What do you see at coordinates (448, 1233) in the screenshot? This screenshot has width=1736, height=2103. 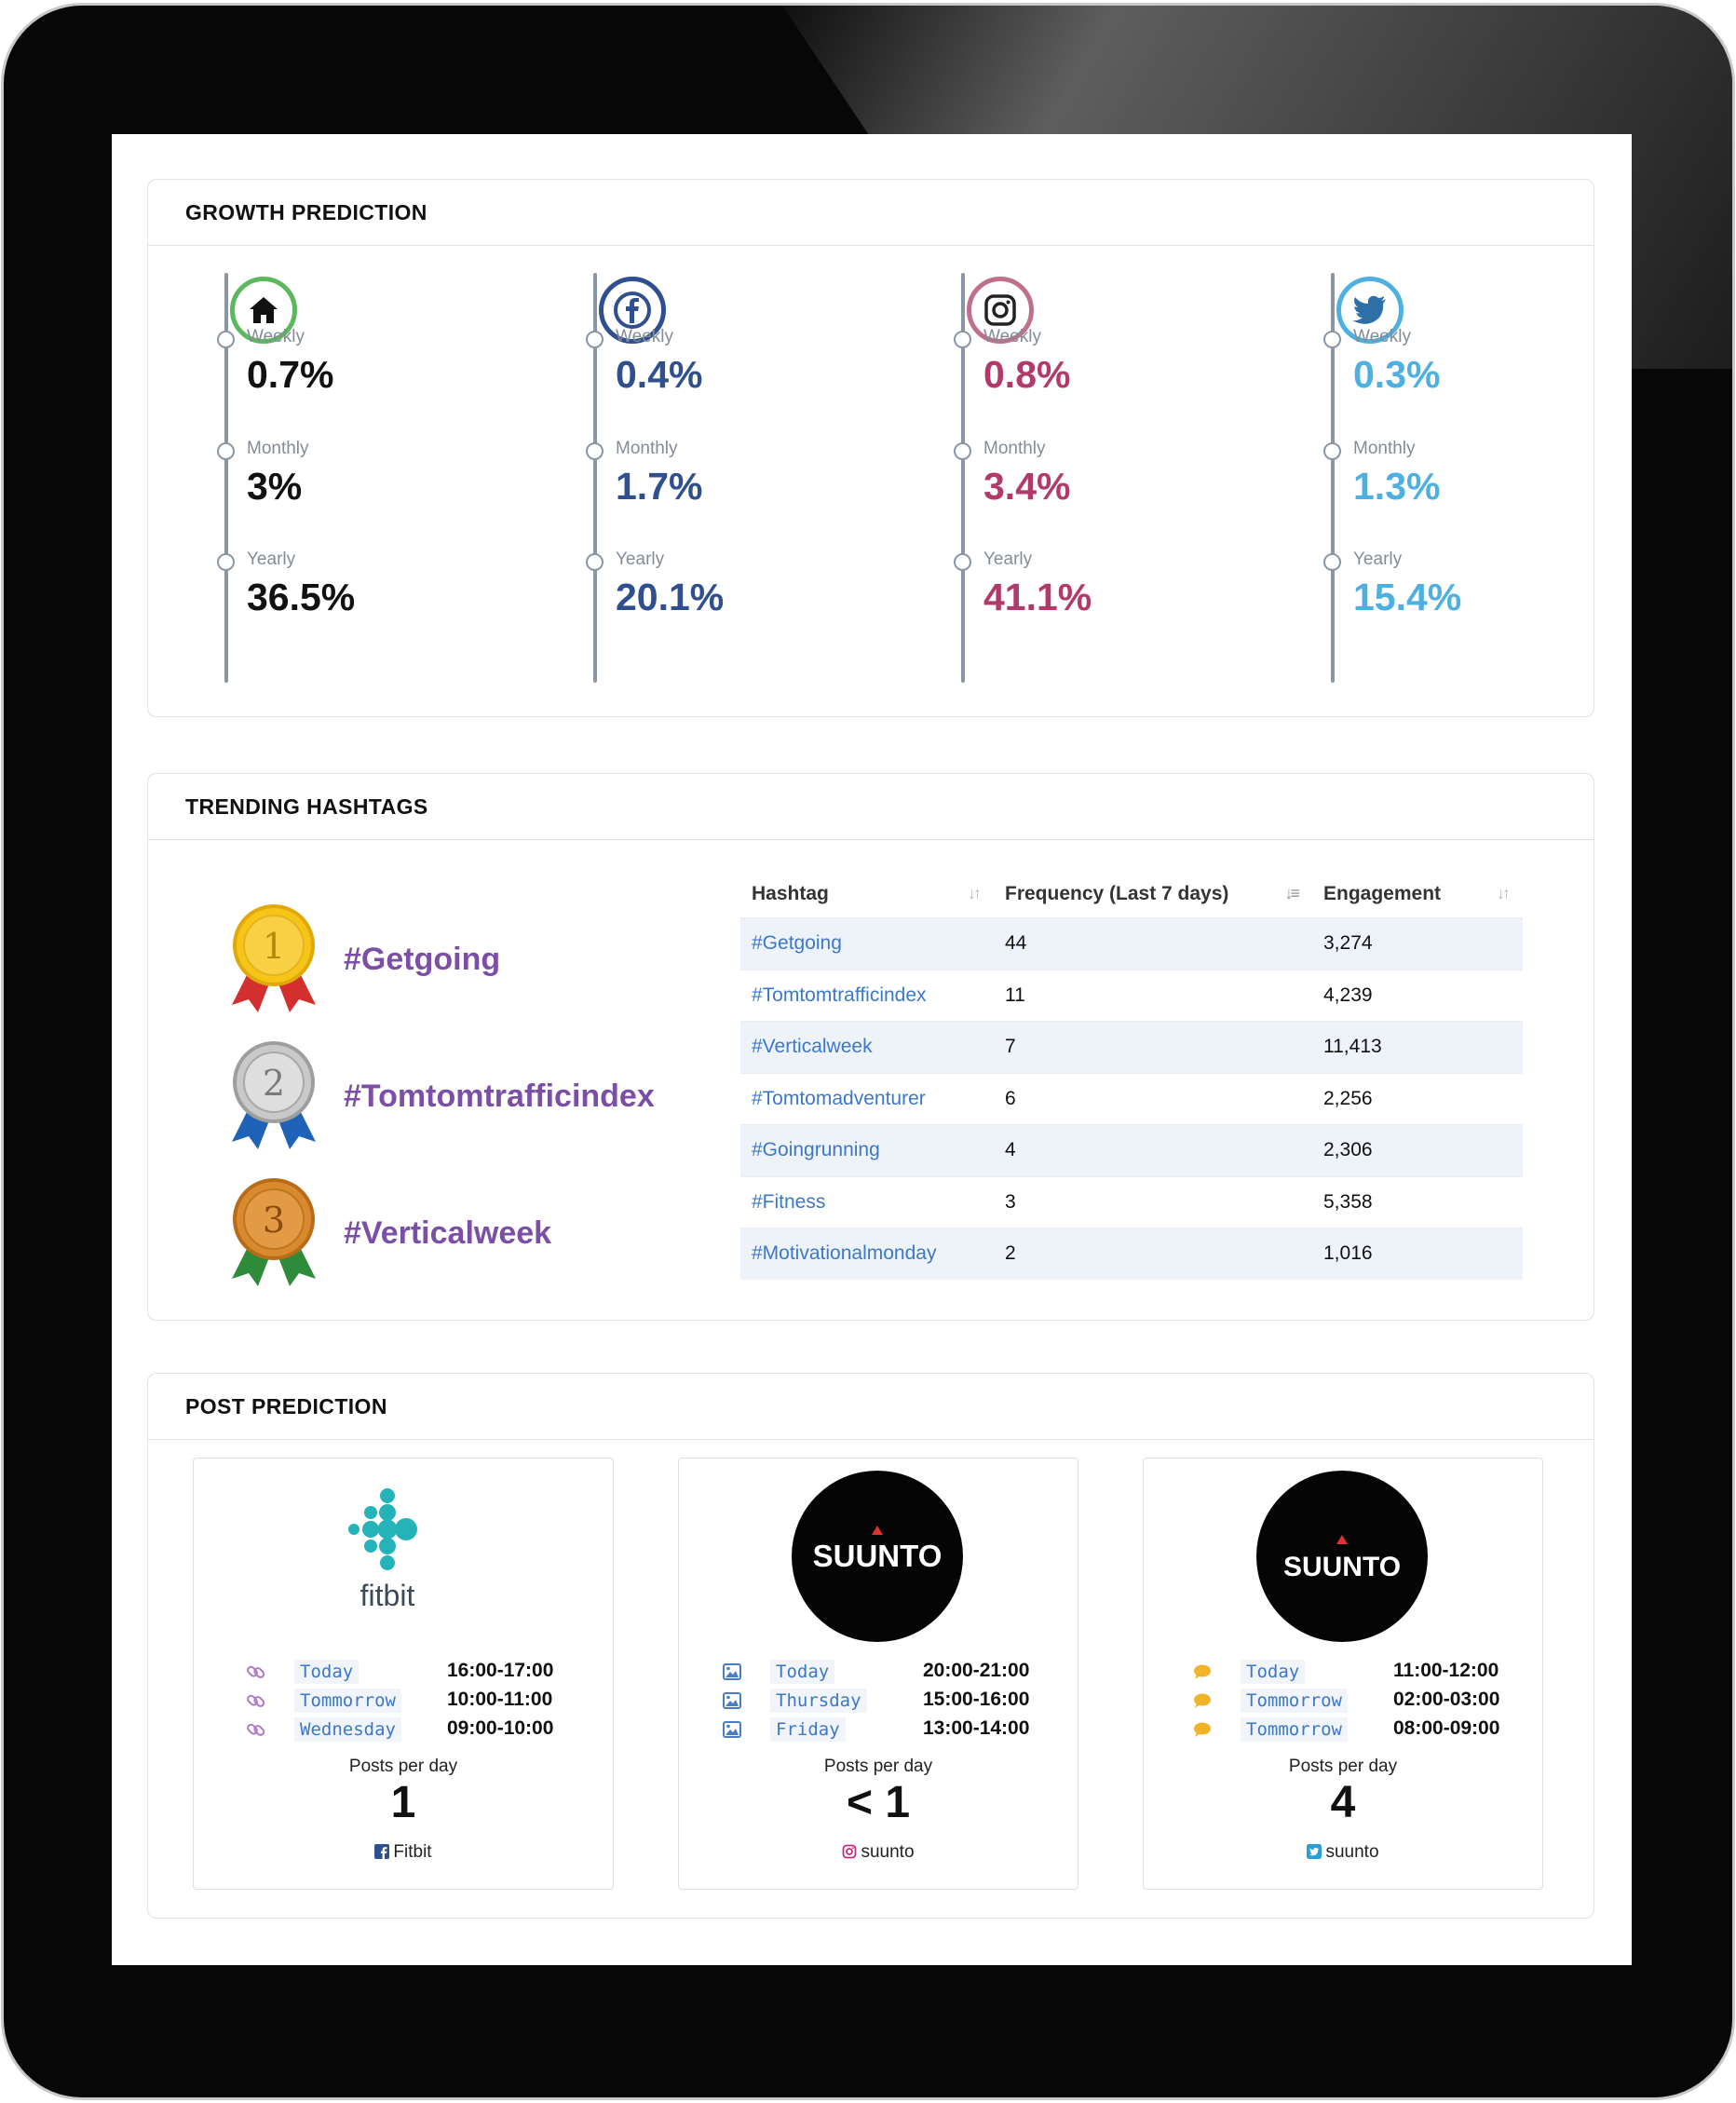 I see `top-hashtag-3: #Verticalweek` at bounding box center [448, 1233].